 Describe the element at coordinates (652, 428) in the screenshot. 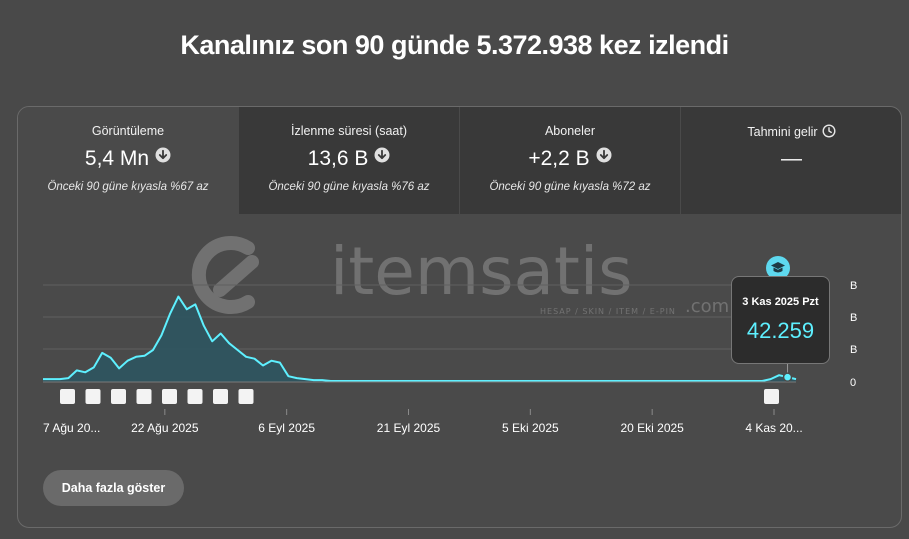

I see `x-tick-label: 20 Eki 2025` at that location.